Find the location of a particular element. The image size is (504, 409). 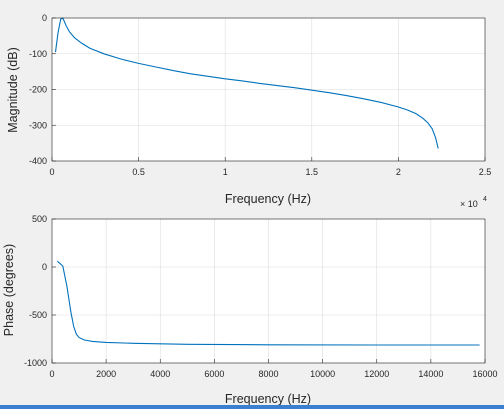

phase-x-ticks: 0 2000 4000 6000 8000 10000 12000 14000 16000 is located at coordinates (273, 369).